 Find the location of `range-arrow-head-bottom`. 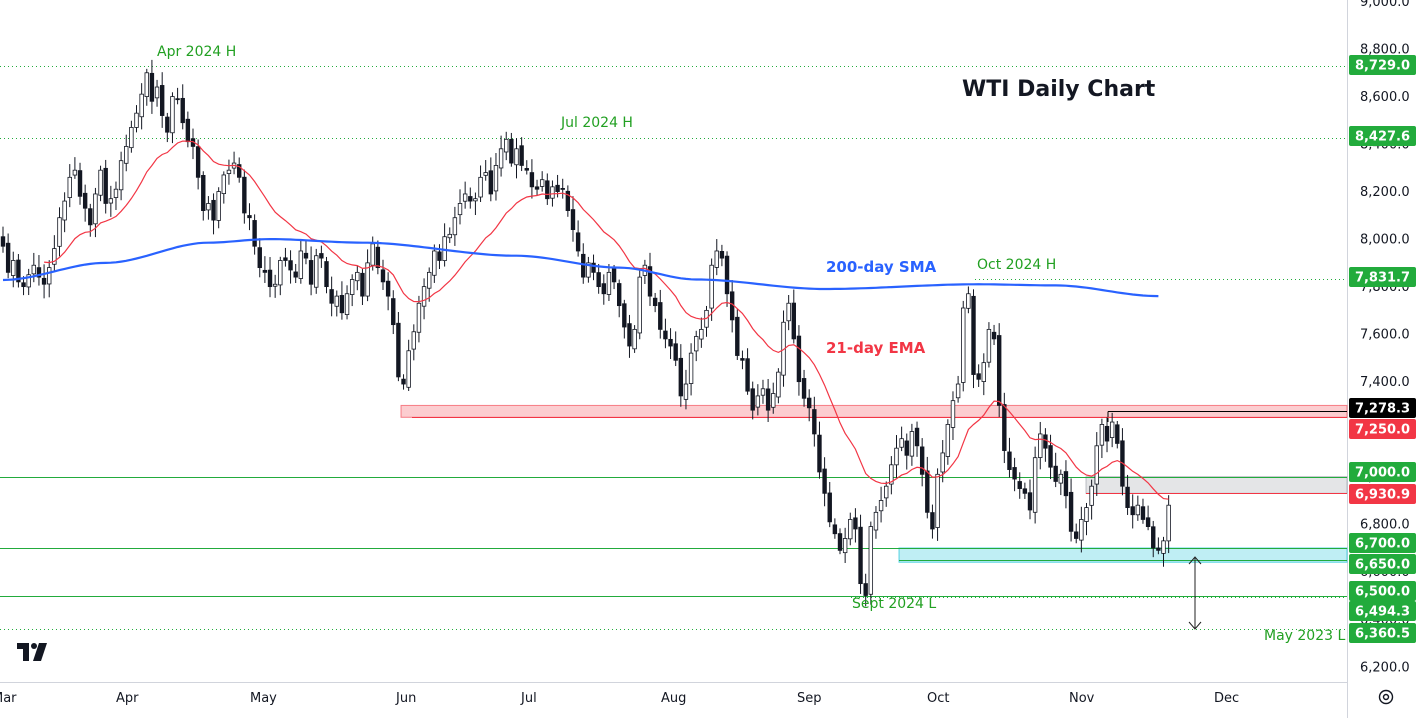

range-arrow-head-bottom is located at coordinates (1195, 625).